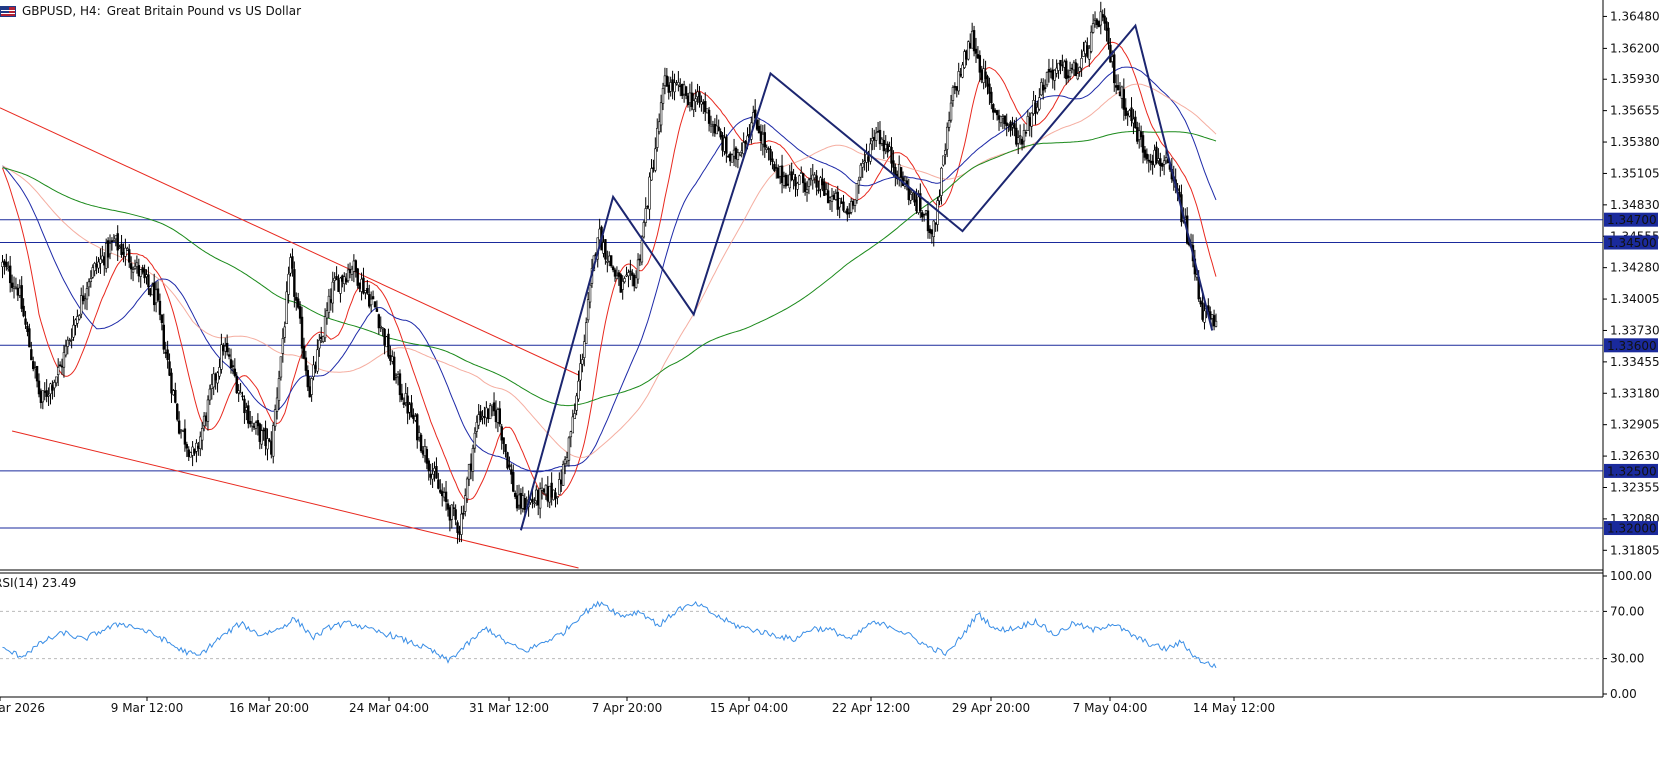 This screenshot has height=763, width=1664. I want to click on price-tick-label: 1.35105, so click(1635, 173).